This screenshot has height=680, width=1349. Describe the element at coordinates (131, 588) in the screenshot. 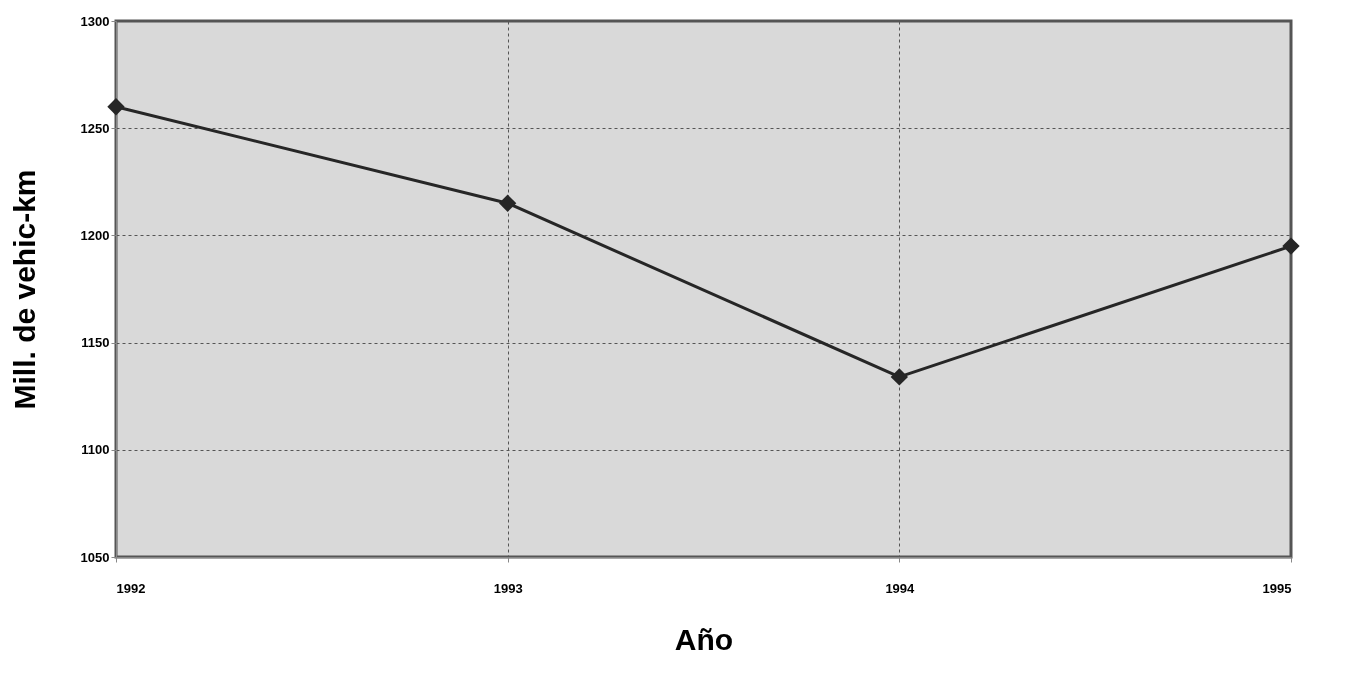

I see `x-tick-label: 1992` at that location.